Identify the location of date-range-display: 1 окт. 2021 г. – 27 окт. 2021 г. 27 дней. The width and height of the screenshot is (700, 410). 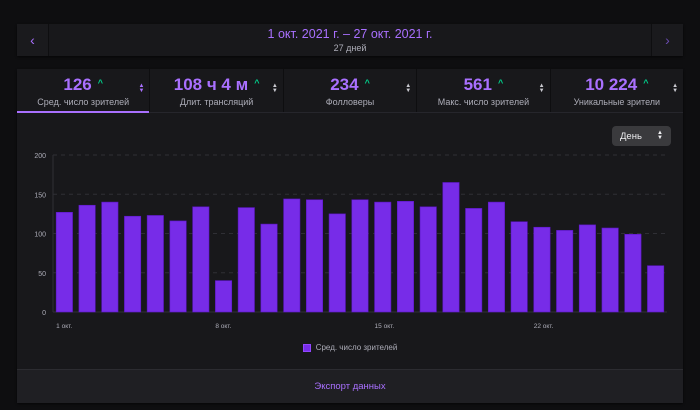
(350, 40).